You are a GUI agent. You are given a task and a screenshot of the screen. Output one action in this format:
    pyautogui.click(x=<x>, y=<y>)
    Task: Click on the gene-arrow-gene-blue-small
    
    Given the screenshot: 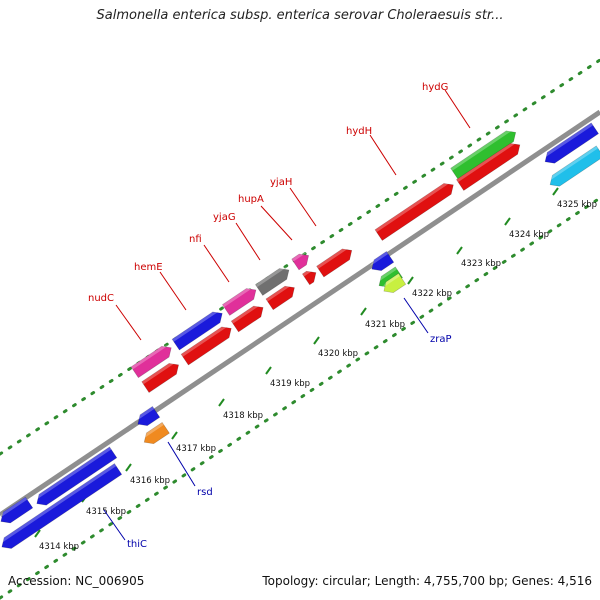 What is the action you would take?
    pyautogui.click(x=147, y=417)
    